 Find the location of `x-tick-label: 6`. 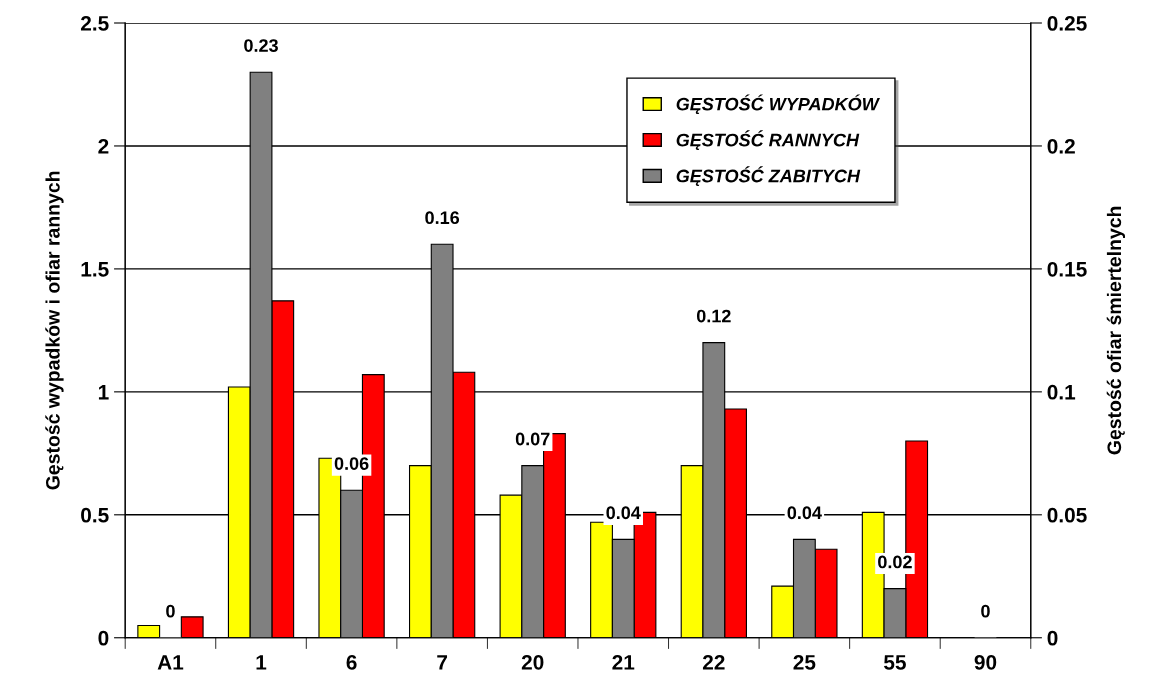

x-tick-label: 6 is located at coordinates (351, 662).